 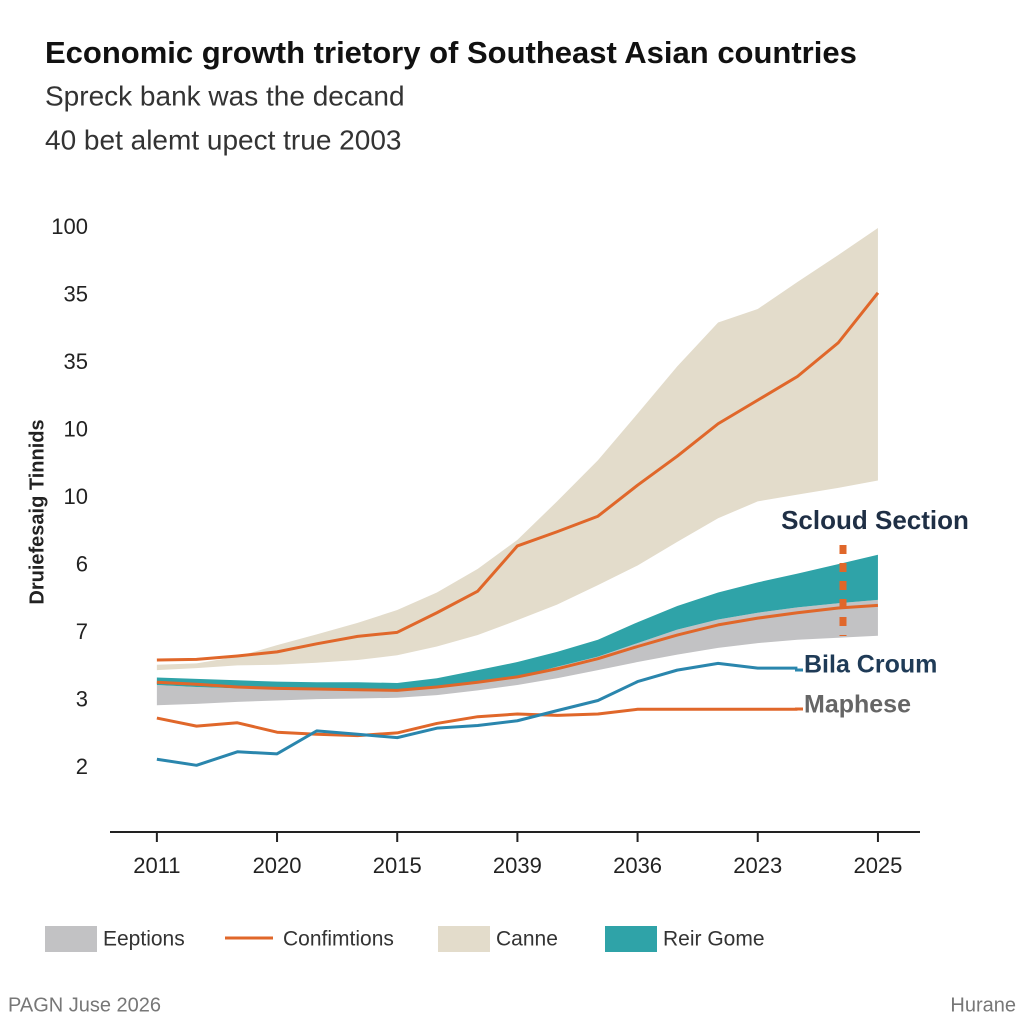 I want to click on subtitle: 40 bet alemt upect true 2003, so click(x=223, y=139).